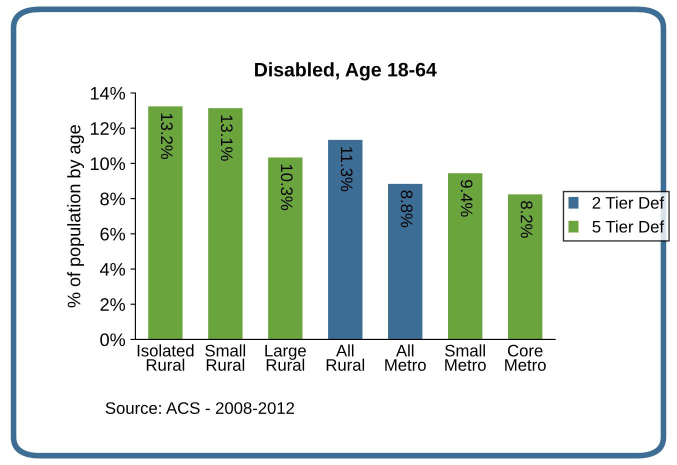  What do you see at coordinates (345, 357) in the screenshot?
I see `x-tick-label: All Rural` at bounding box center [345, 357].